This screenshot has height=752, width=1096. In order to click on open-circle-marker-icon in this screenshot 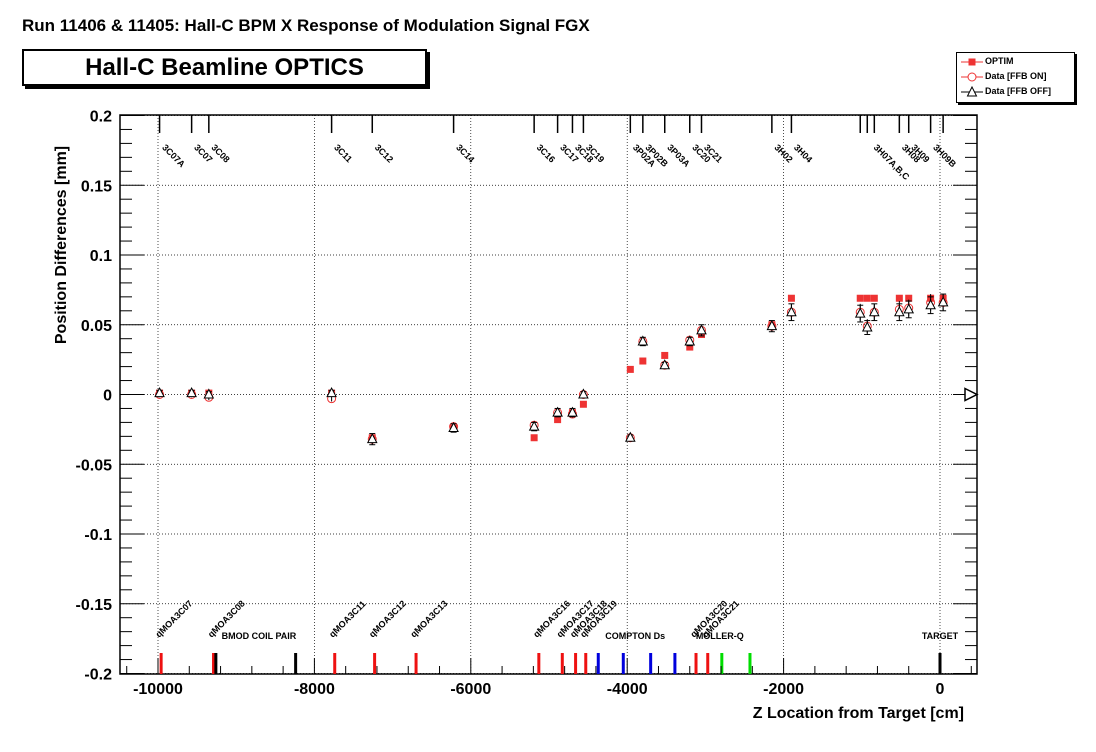, I will do `click(972, 77)`.